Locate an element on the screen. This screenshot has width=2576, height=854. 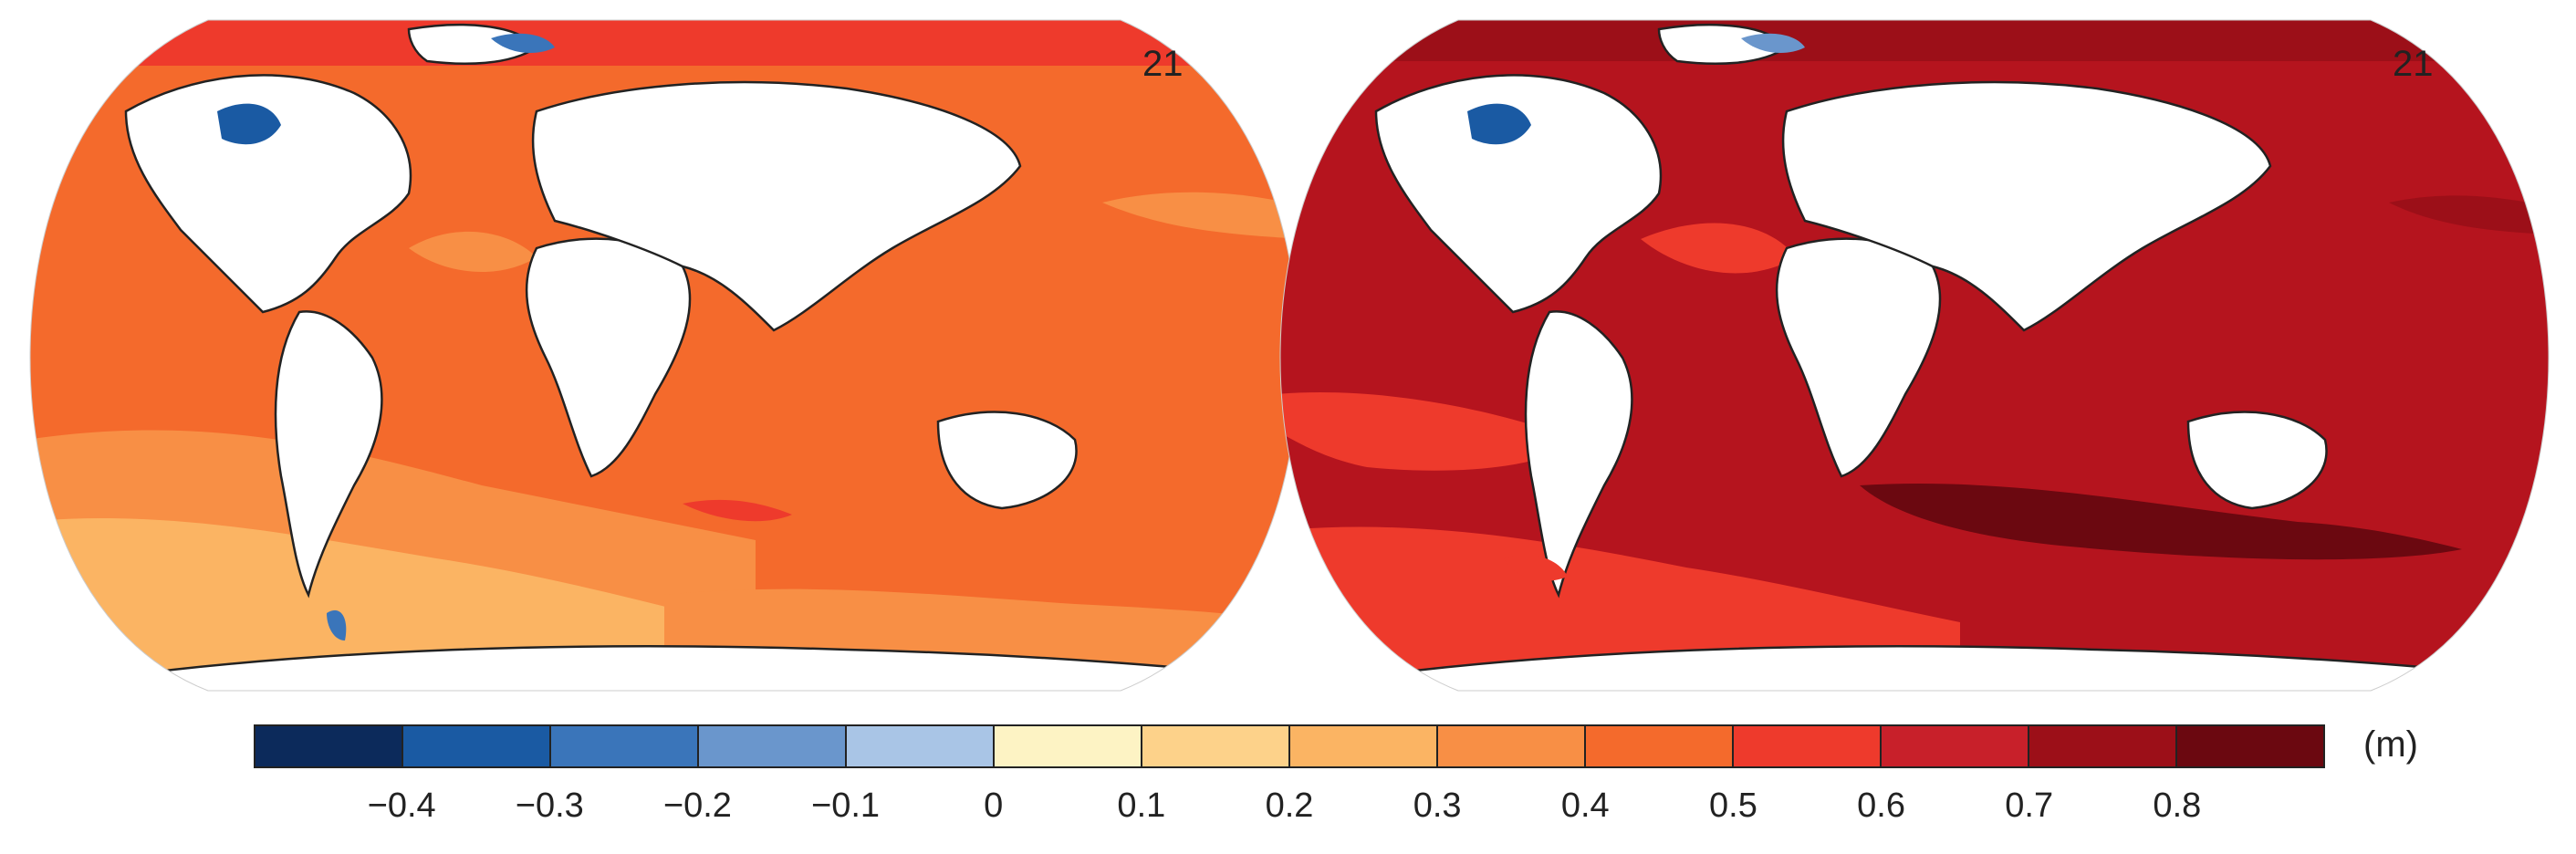
colorbar-tick-label: −0.4 is located at coordinates (401, 805).